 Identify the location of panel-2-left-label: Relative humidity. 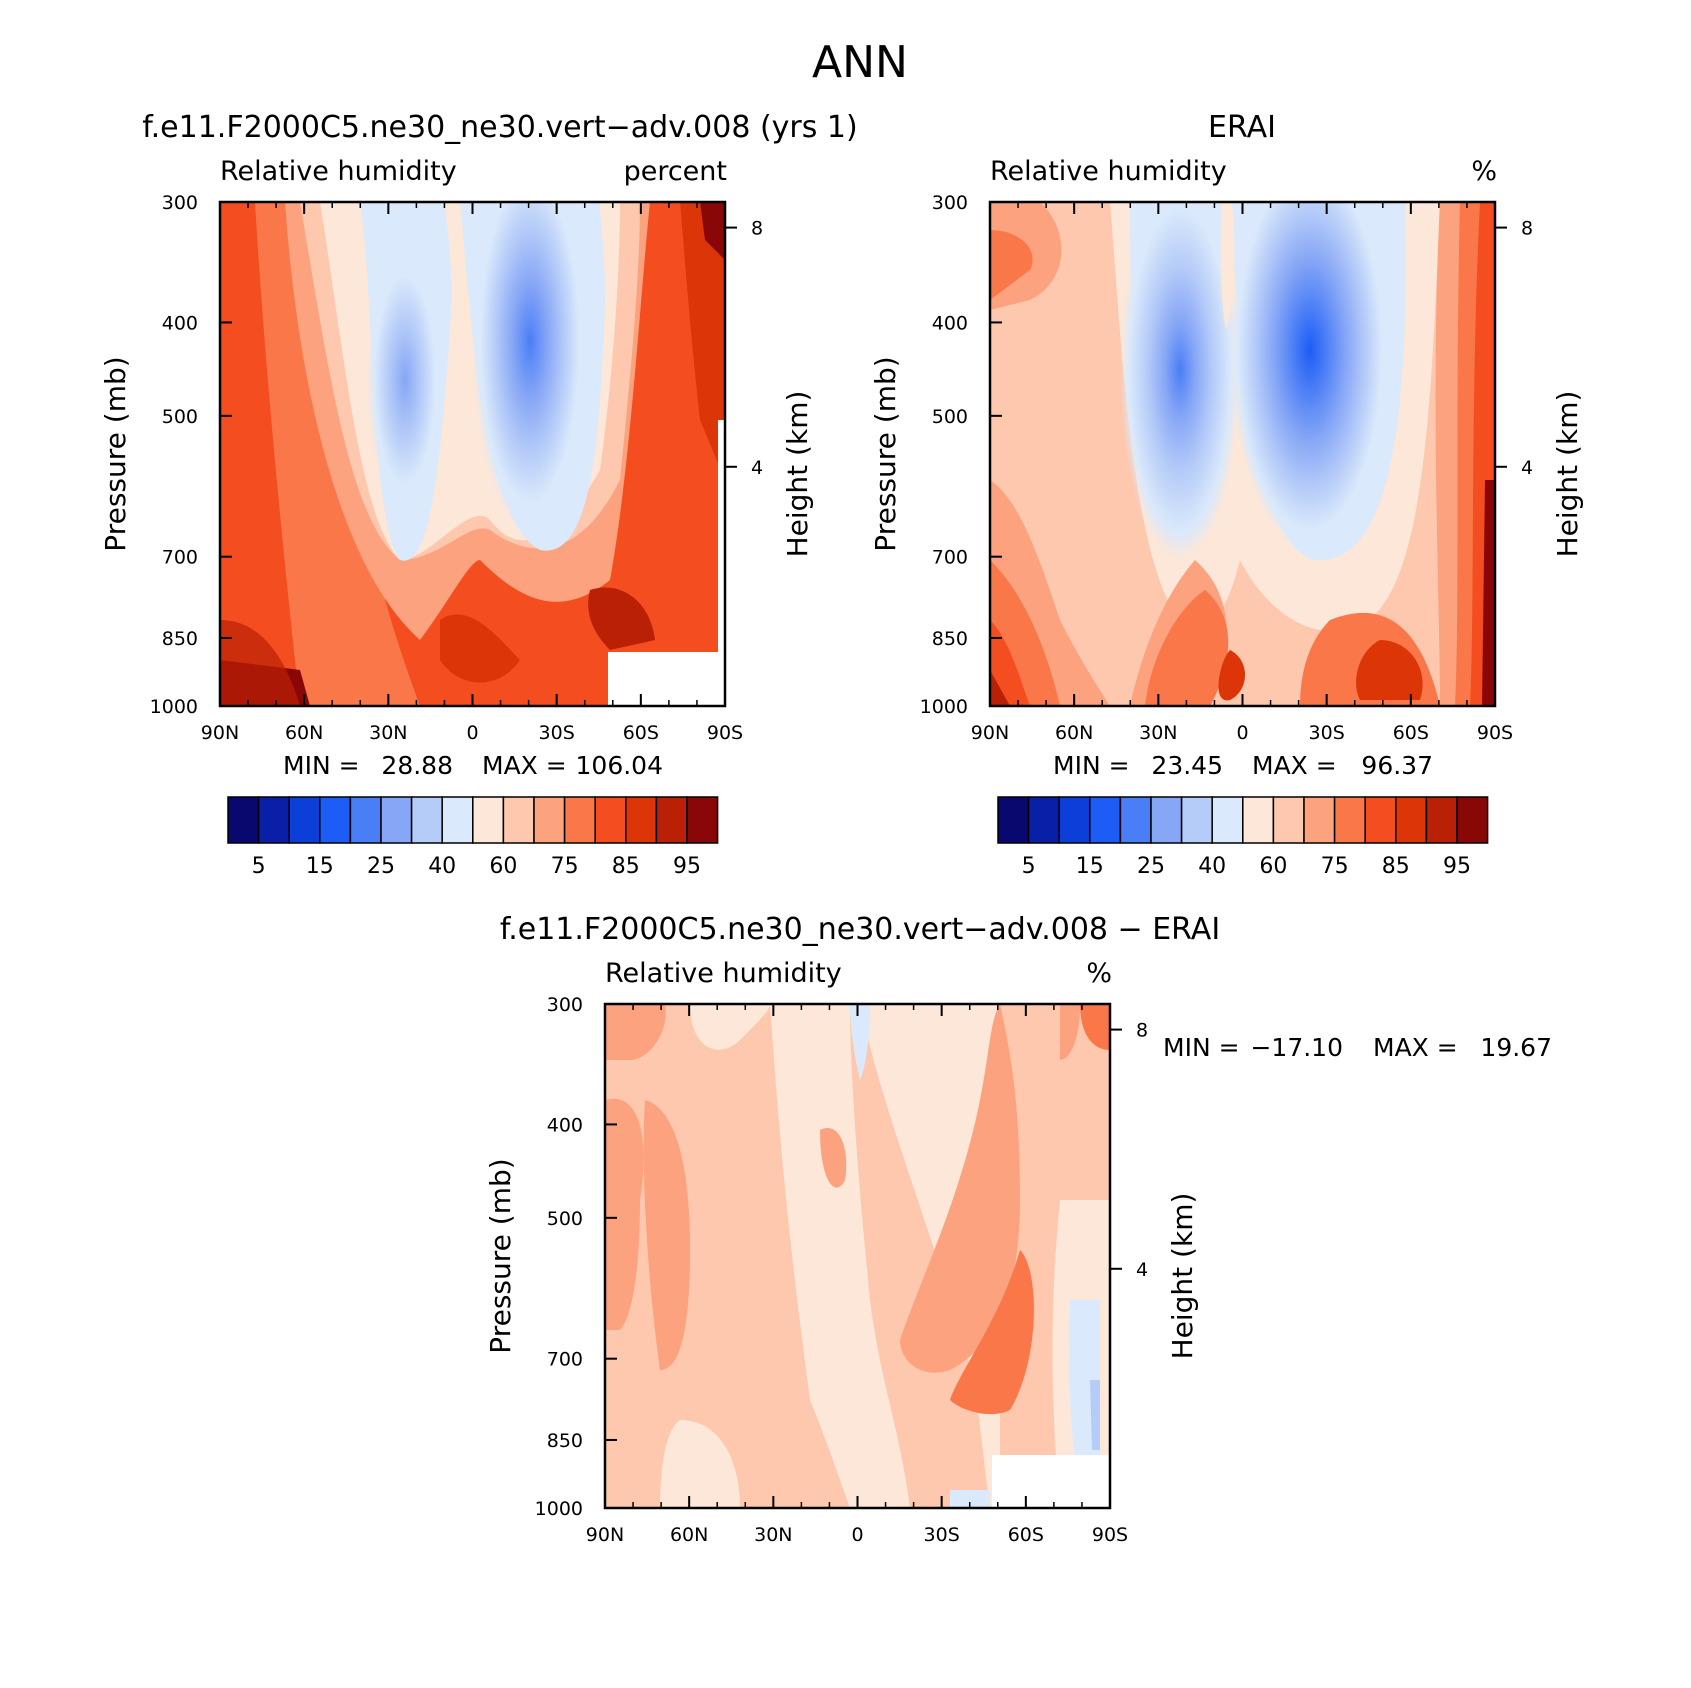
(1108, 171).